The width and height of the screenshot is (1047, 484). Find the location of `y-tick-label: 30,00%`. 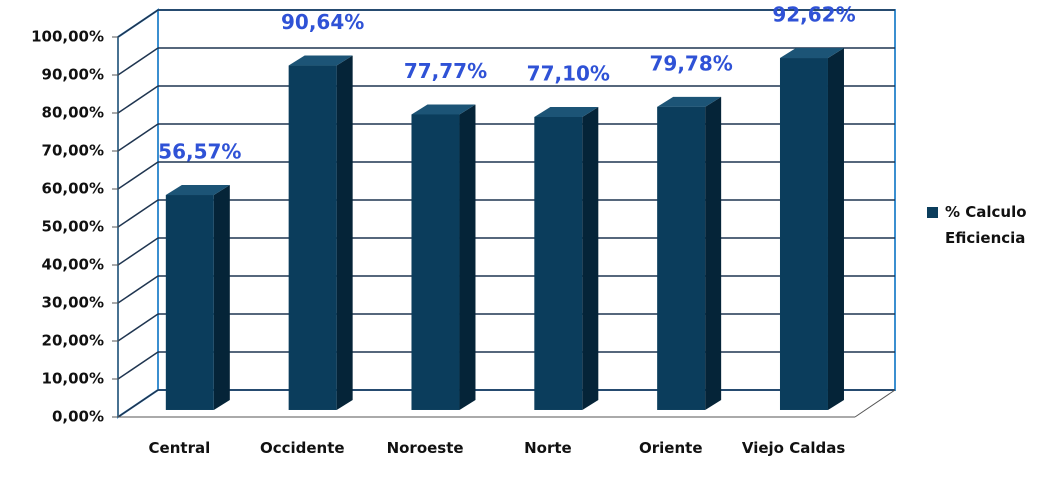

y-tick-label: 30,00% is located at coordinates (73, 303).